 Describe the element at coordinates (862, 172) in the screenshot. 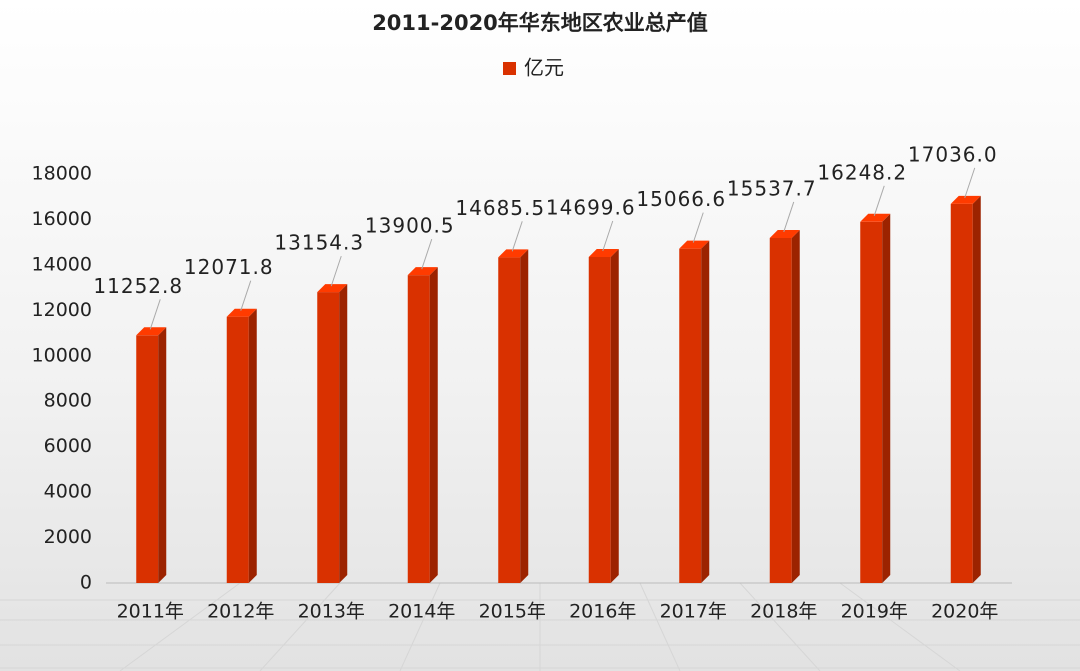

I see `value-label: 16248.2` at that location.